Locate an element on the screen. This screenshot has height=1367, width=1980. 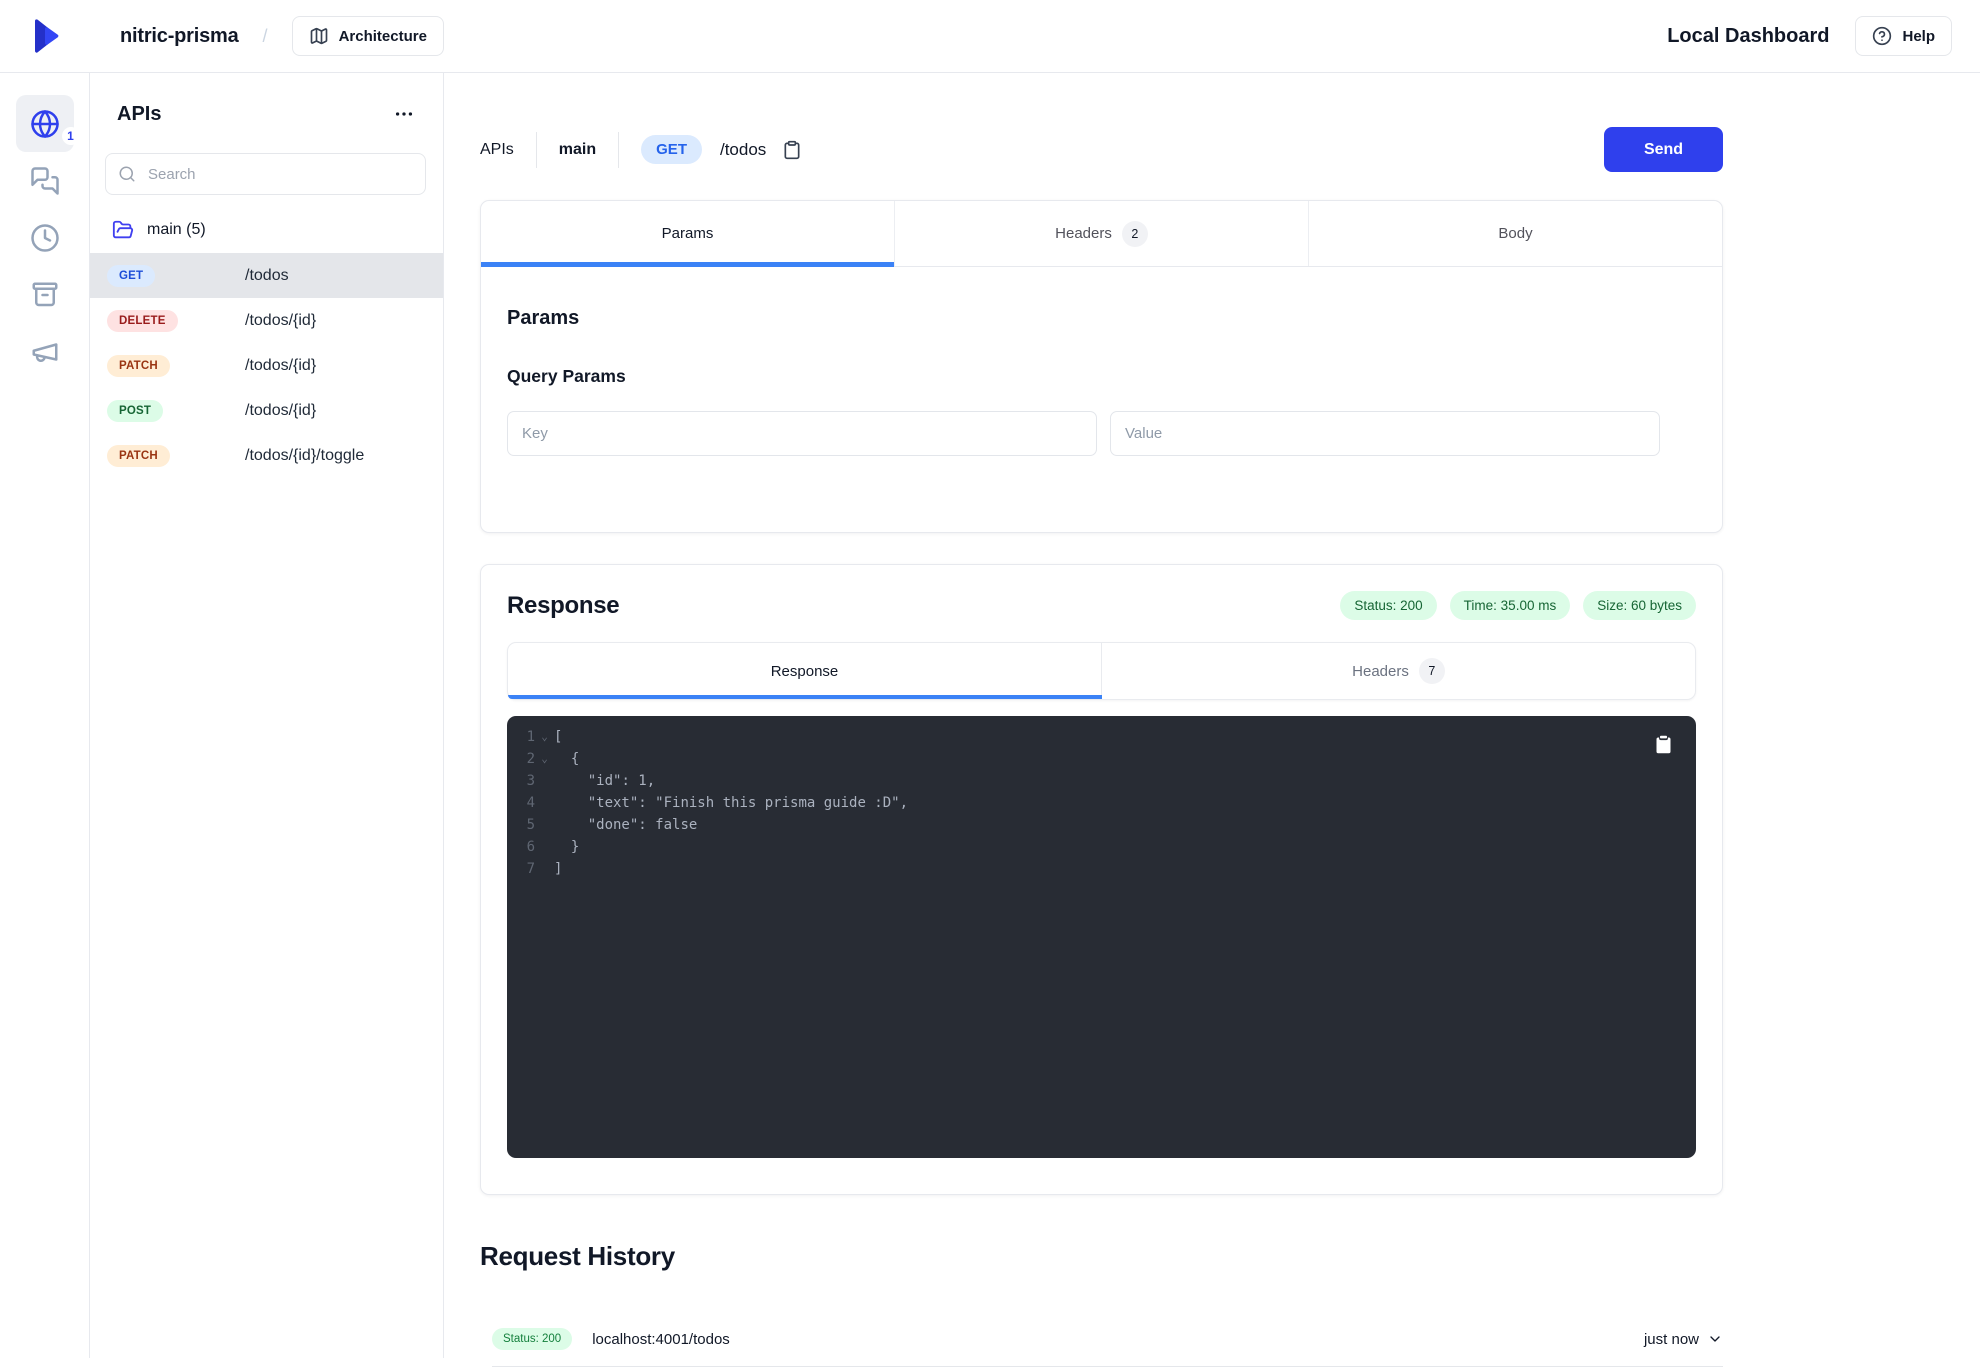
help-label: Help is located at coordinates (1918, 36).